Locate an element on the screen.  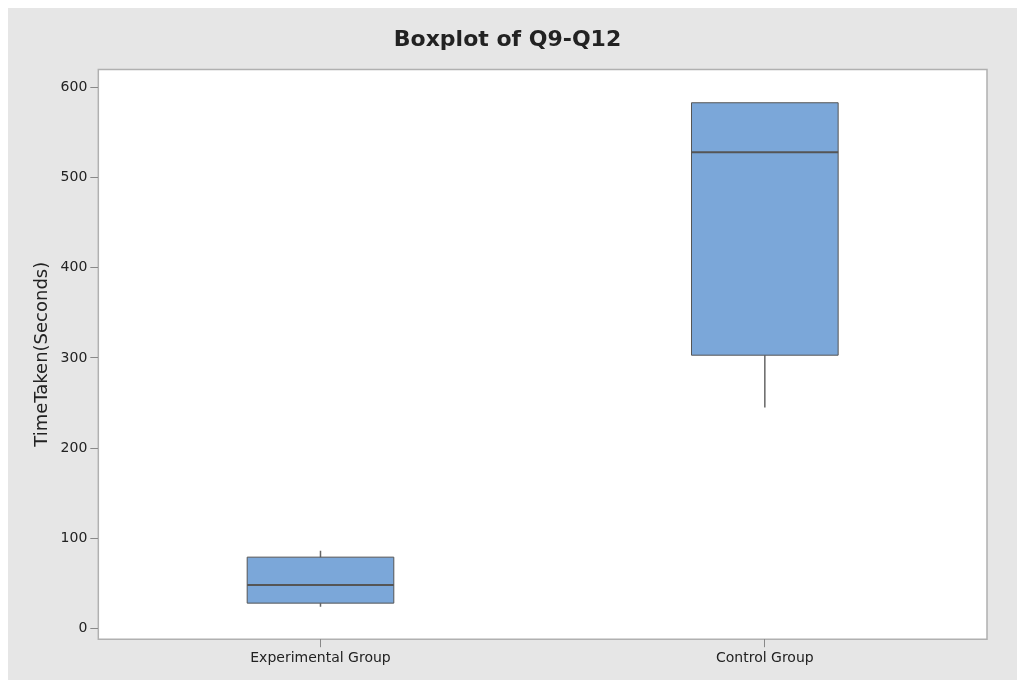
y-tick-label: 100 is located at coordinates (74, 536).